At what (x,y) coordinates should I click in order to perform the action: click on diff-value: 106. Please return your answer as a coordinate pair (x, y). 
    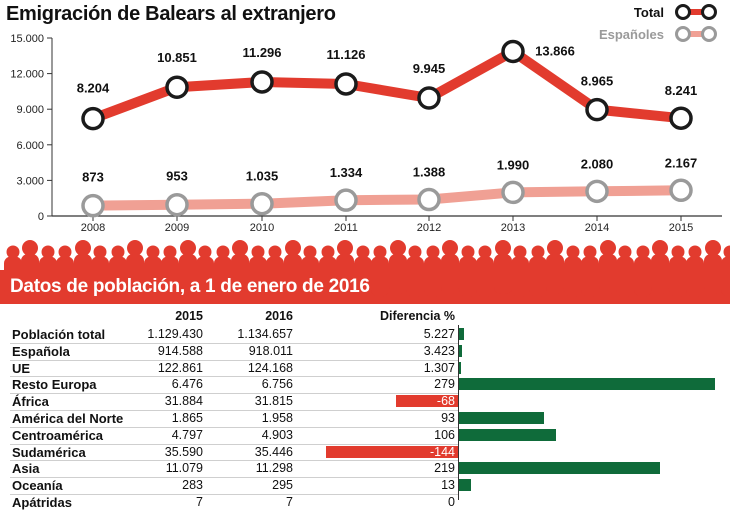
    Looking at the image, I should click on (415, 435).